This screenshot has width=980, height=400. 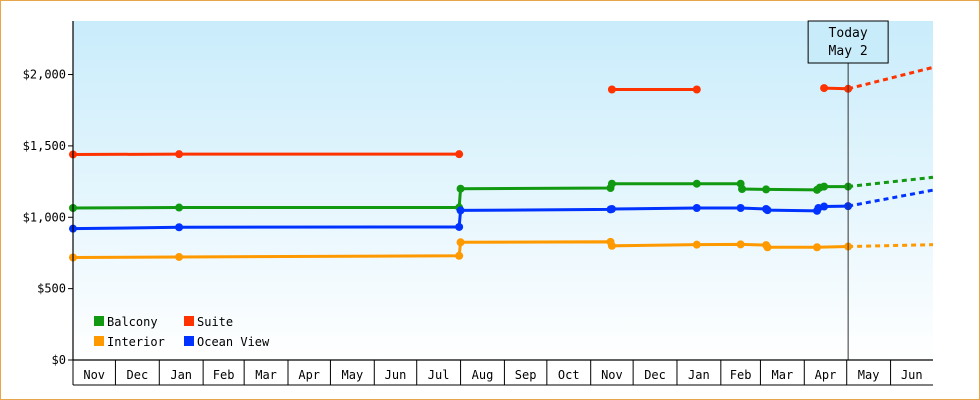 I want to click on legend-swatch-suite, so click(x=189, y=321).